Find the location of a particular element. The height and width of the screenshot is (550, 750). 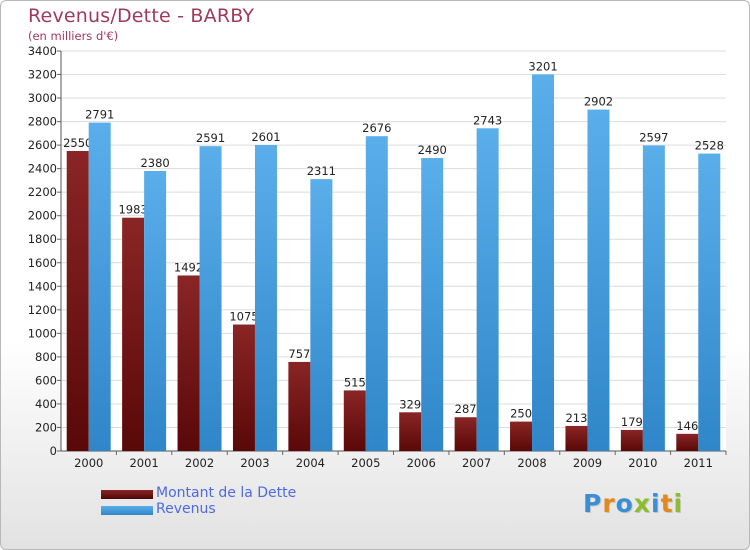

bar-revenus-2004 is located at coordinates (321, 315).